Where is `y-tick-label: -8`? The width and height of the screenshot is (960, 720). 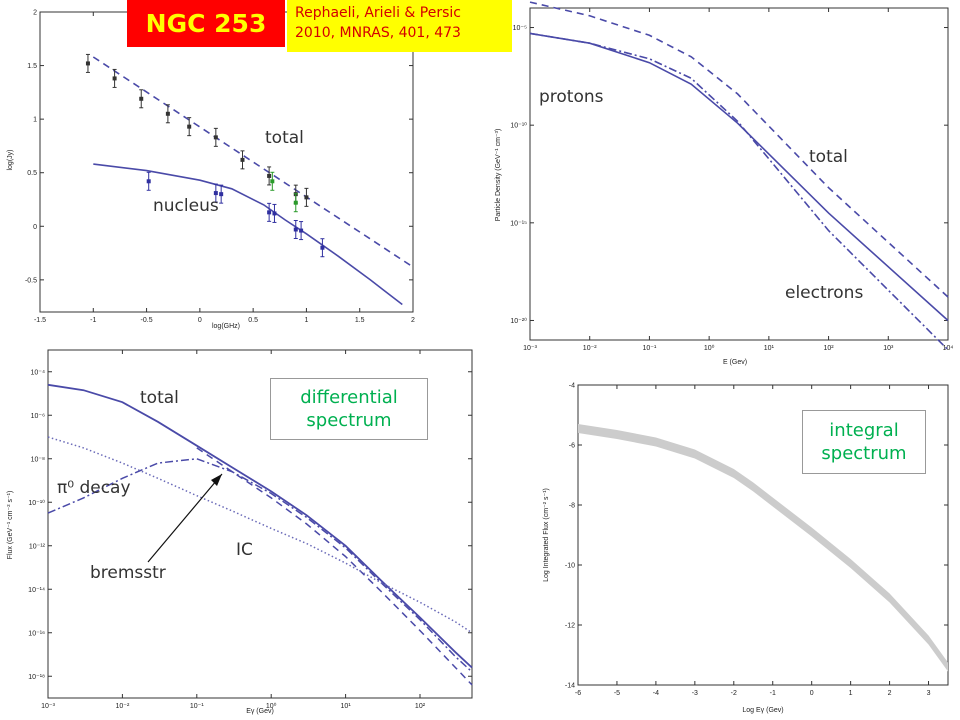
y-tick-label: -8 is located at coordinates (572, 506).